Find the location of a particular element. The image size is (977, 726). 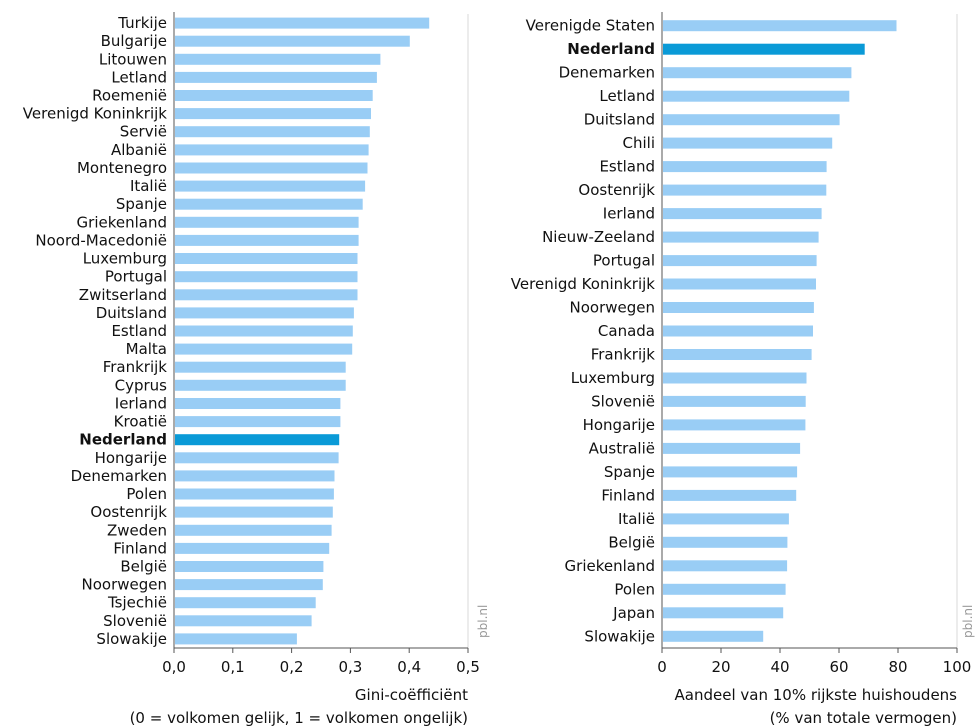

gini-x-tick-label: 0,2 is located at coordinates (292, 667).